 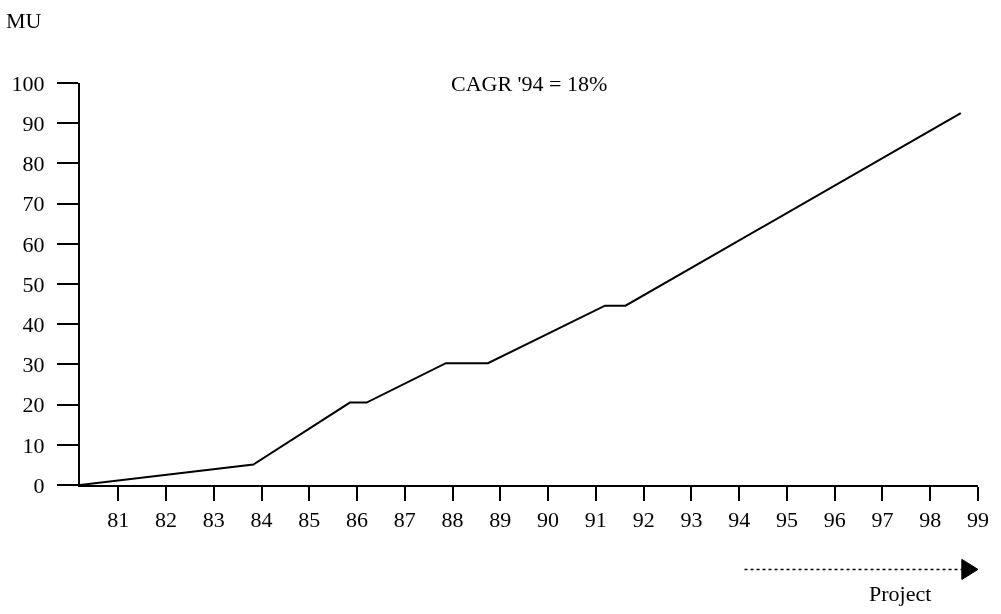 What do you see at coordinates (33, 405) in the screenshot?
I see `y-tick-label: 20` at bounding box center [33, 405].